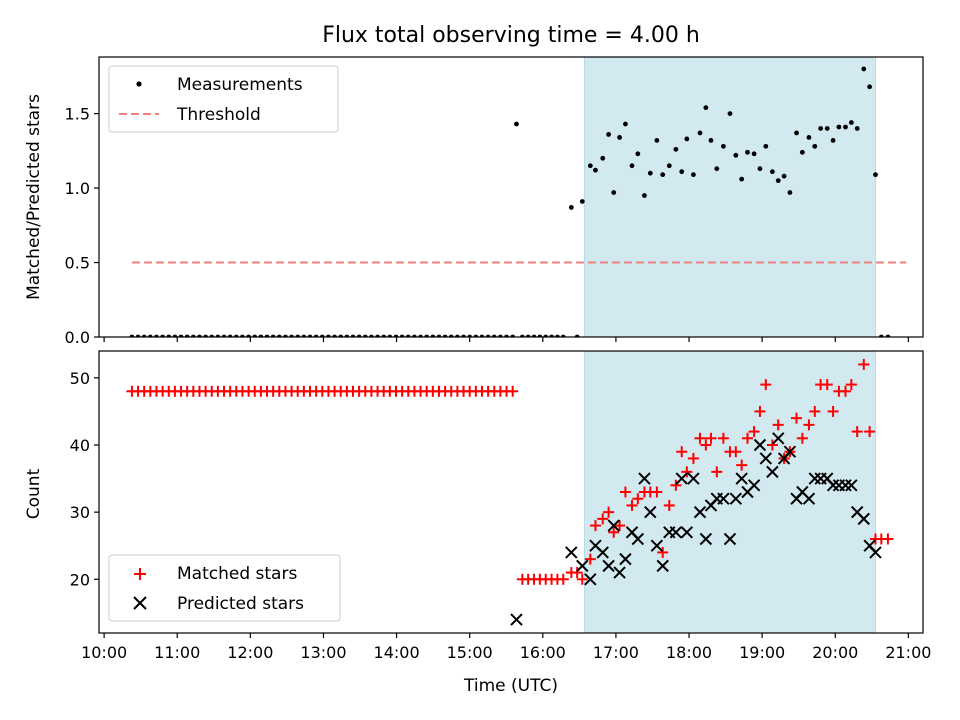 This screenshot has width=960, height=720. I want to click on count-y-tick-label: 30, so click(80, 512).